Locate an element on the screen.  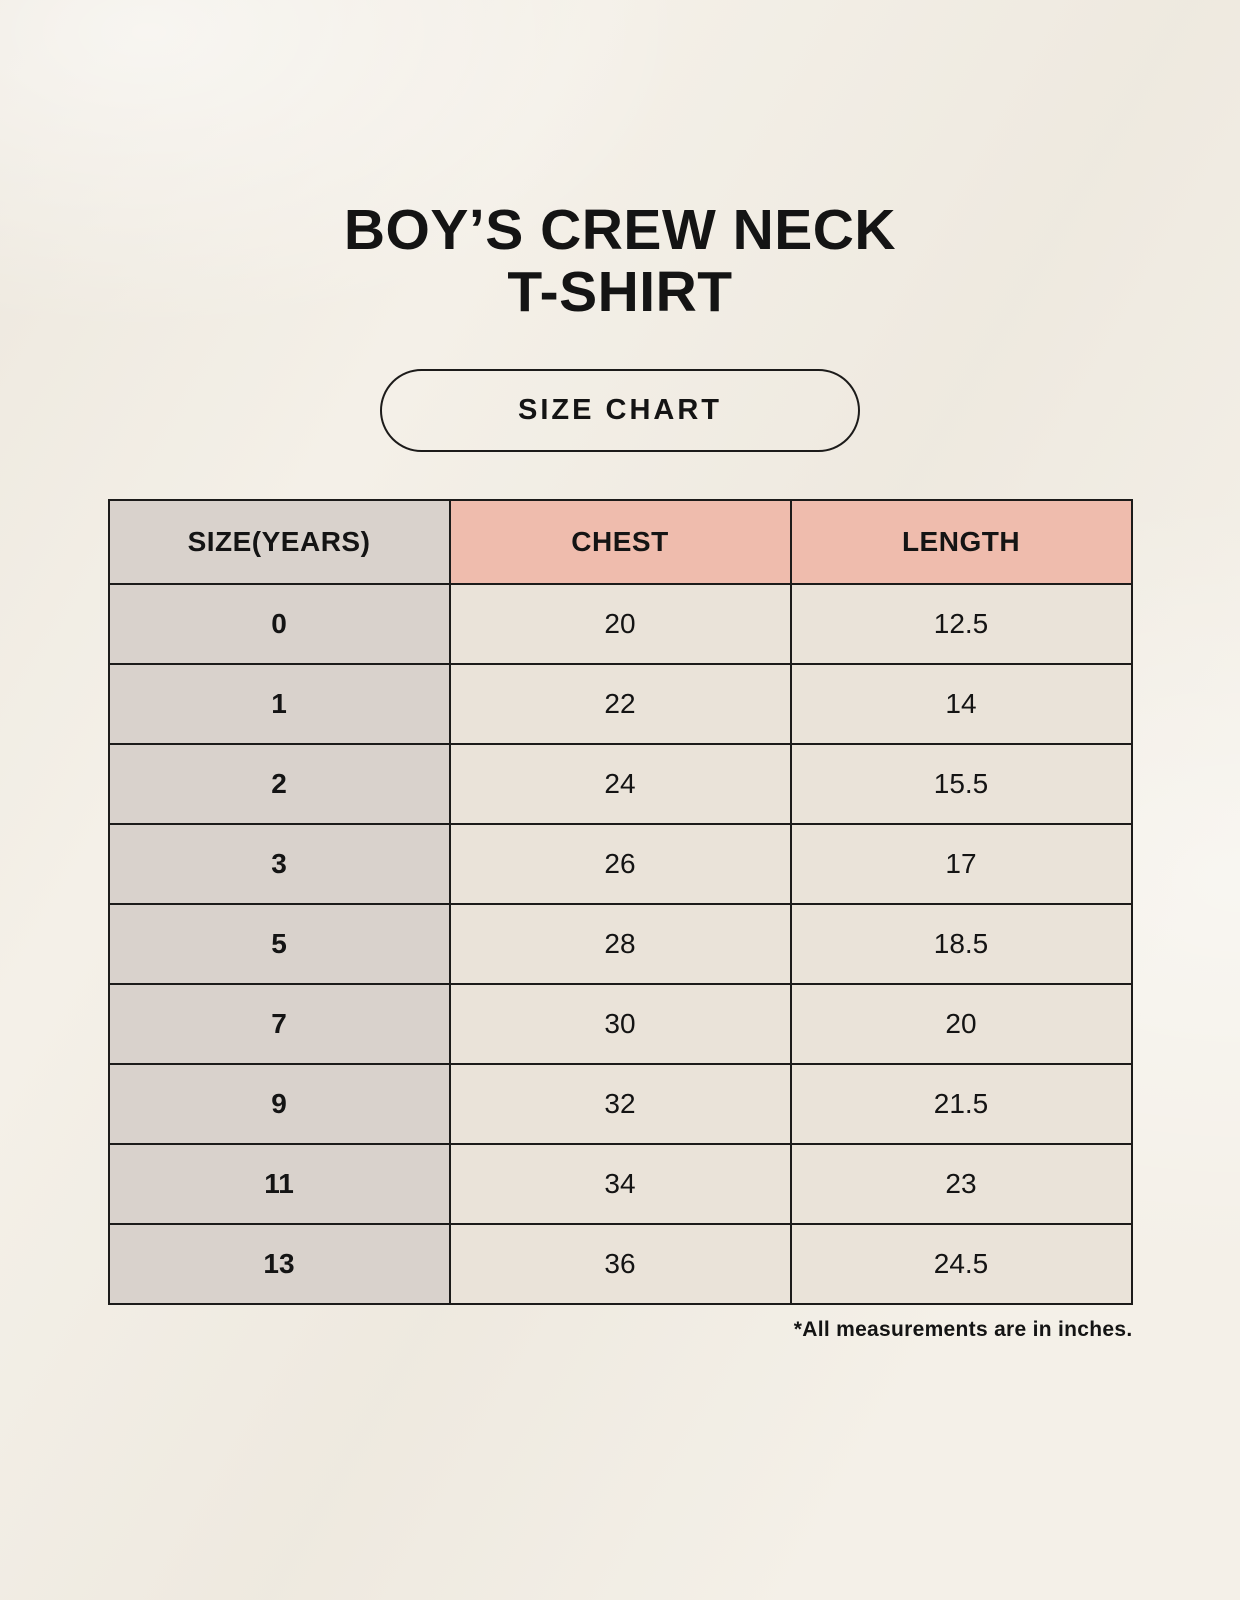
title-line-1: BOY’S CREW NECK is located at coordinates (620, 230).